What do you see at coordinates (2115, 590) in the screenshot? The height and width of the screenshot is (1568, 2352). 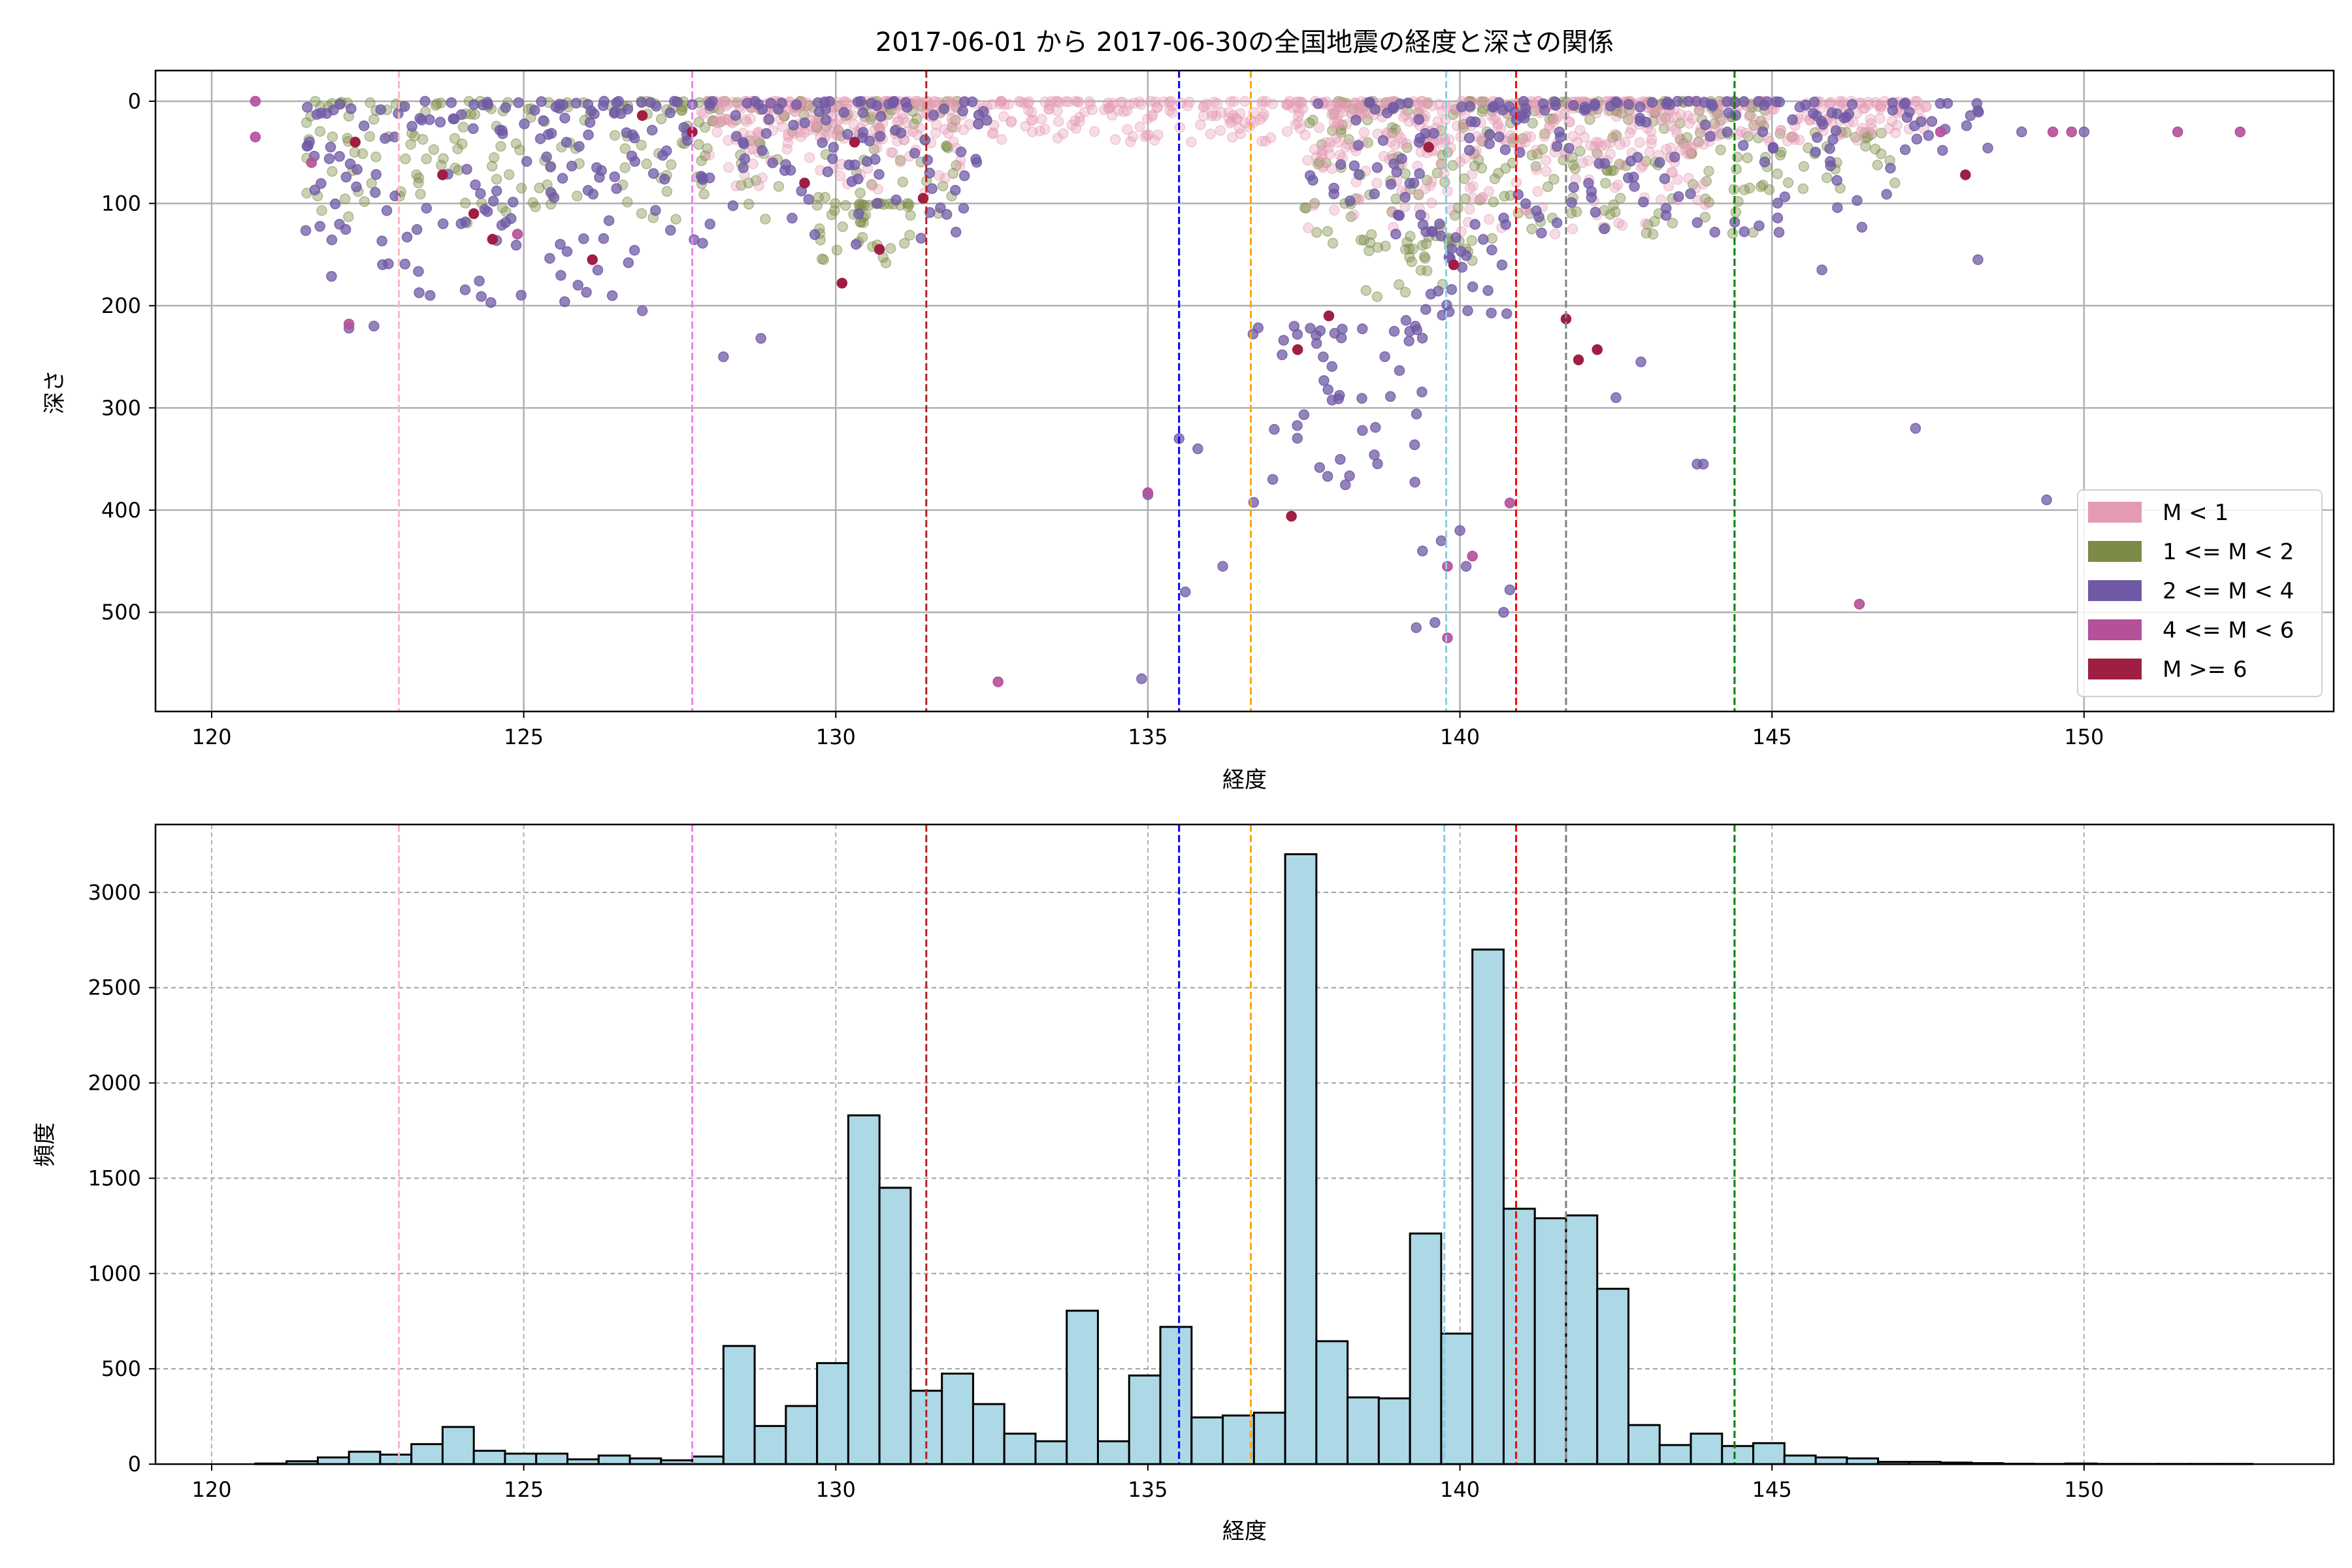 I see `legend-swatch` at bounding box center [2115, 590].